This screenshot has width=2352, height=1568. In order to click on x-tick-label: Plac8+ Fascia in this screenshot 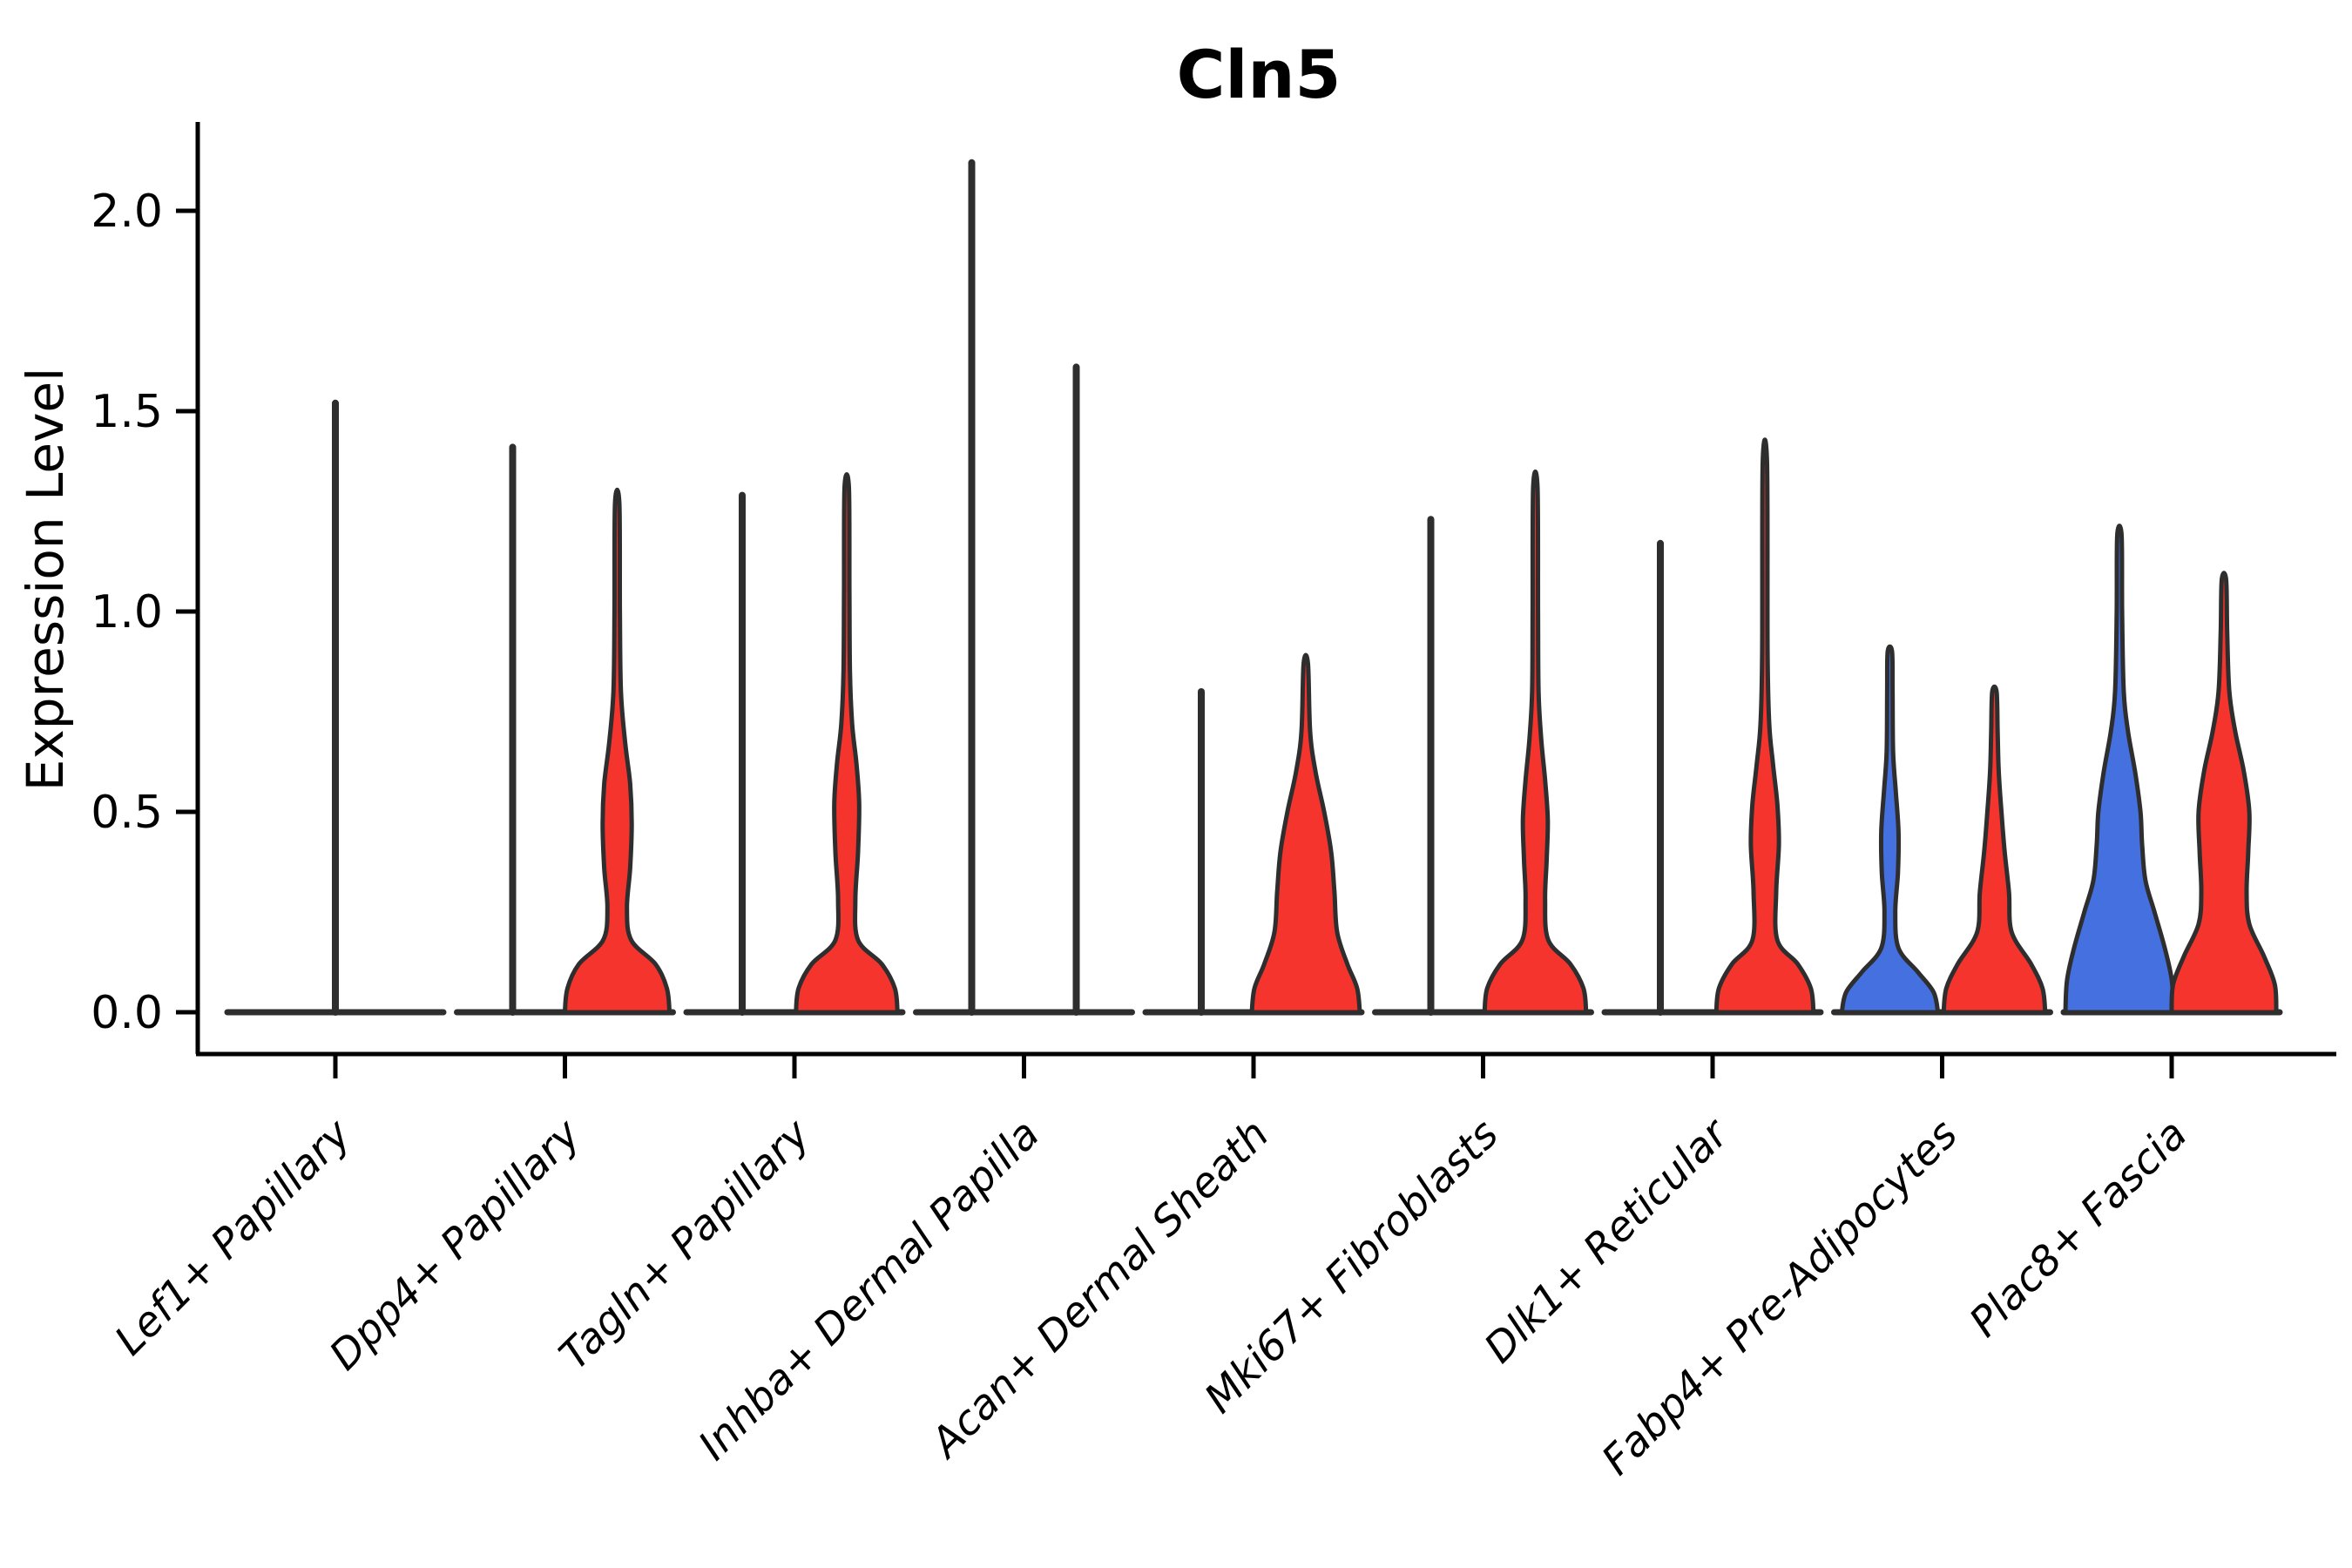, I will do `click(2078, 1229)`.